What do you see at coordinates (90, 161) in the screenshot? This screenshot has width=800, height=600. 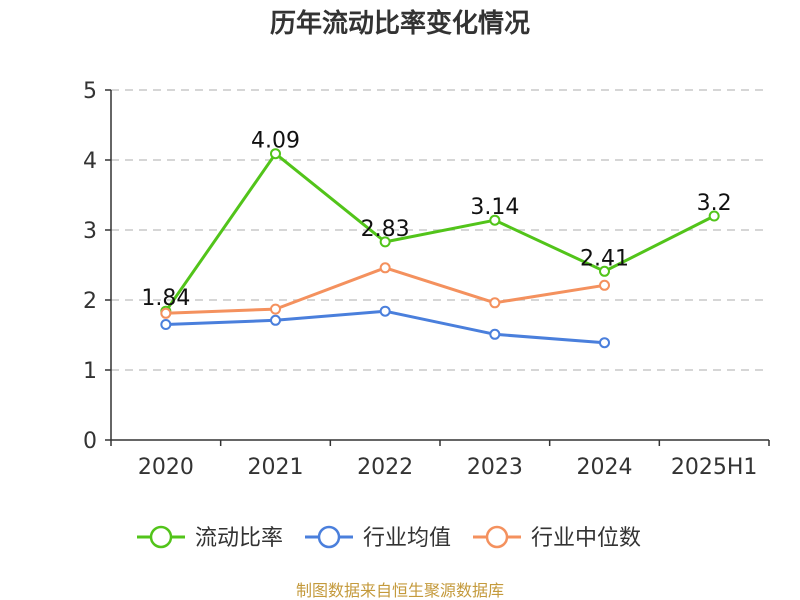 I see `y-tick-label: 4` at bounding box center [90, 161].